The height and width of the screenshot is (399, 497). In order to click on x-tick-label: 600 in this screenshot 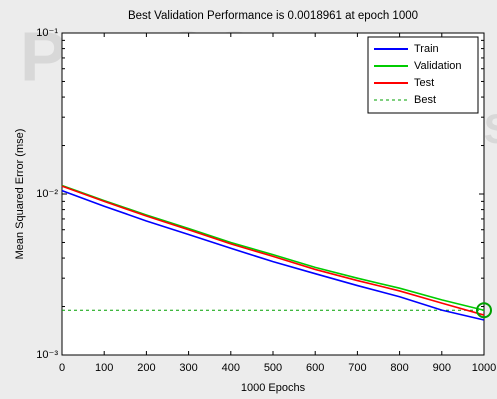, I will do `click(315, 368)`.